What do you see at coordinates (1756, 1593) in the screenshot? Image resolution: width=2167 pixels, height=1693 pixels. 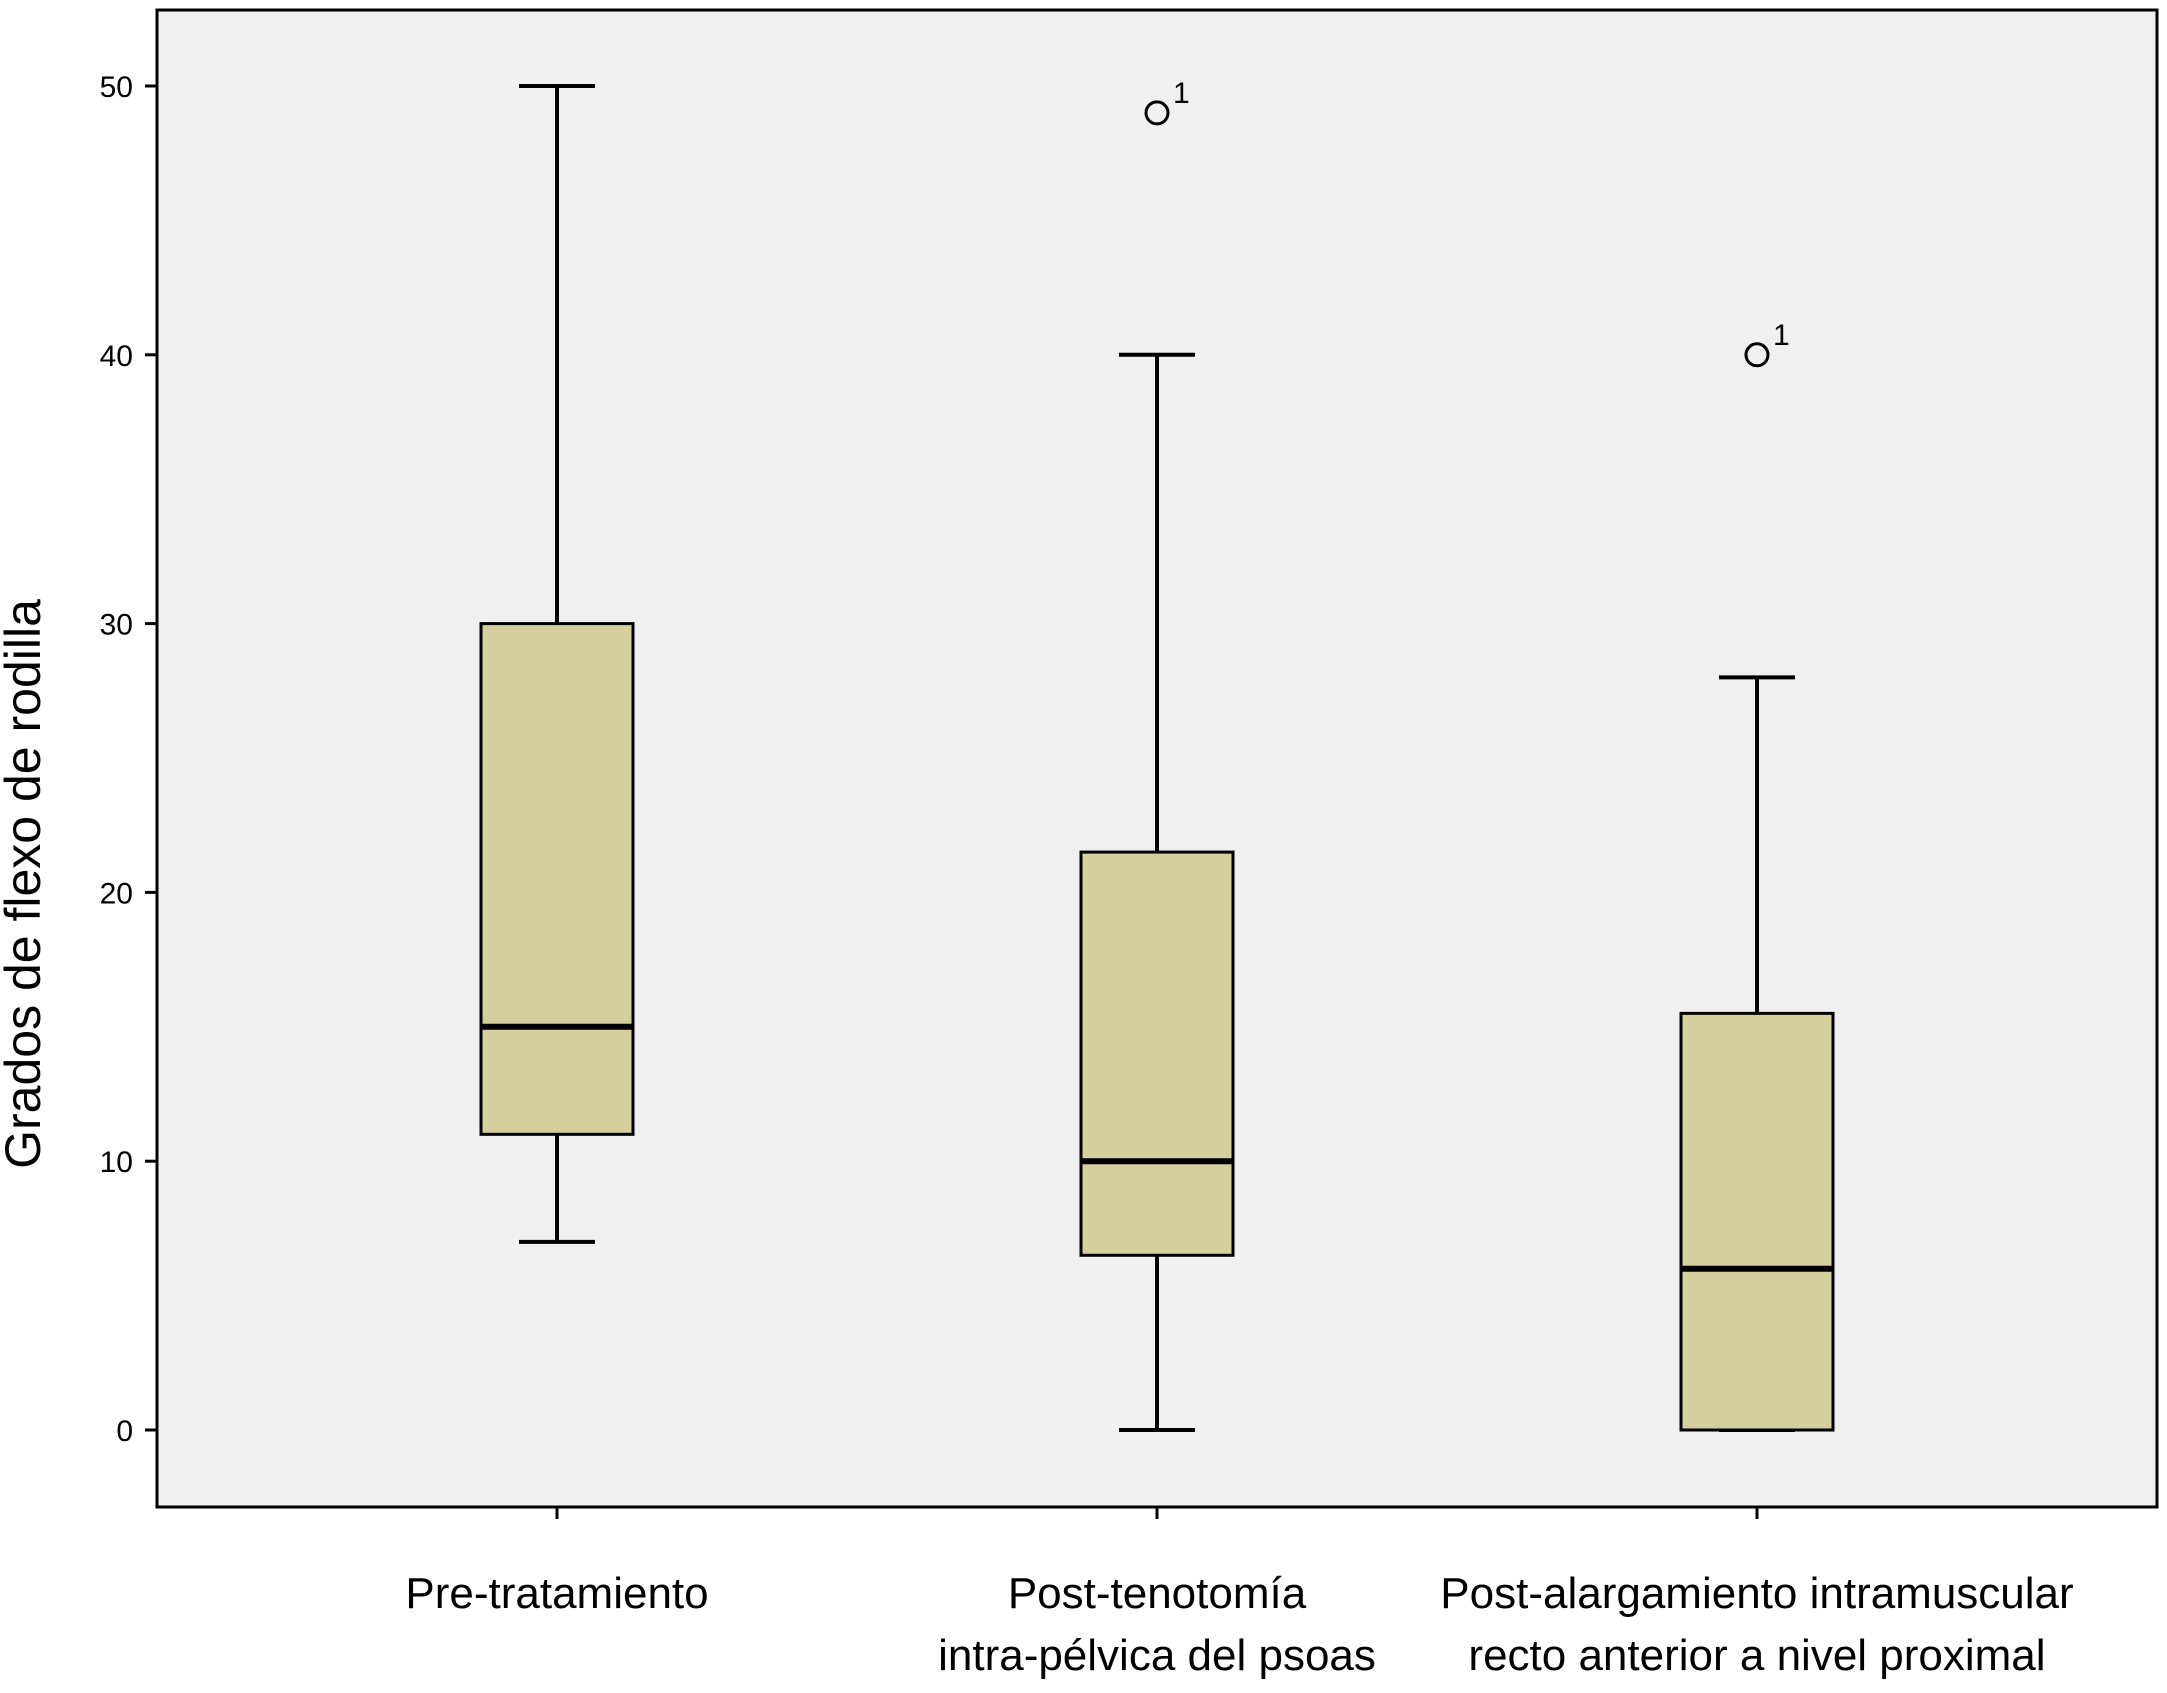 I see `x-category-label: Post-alargamiento intramuscular` at bounding box center [1756, 1593].